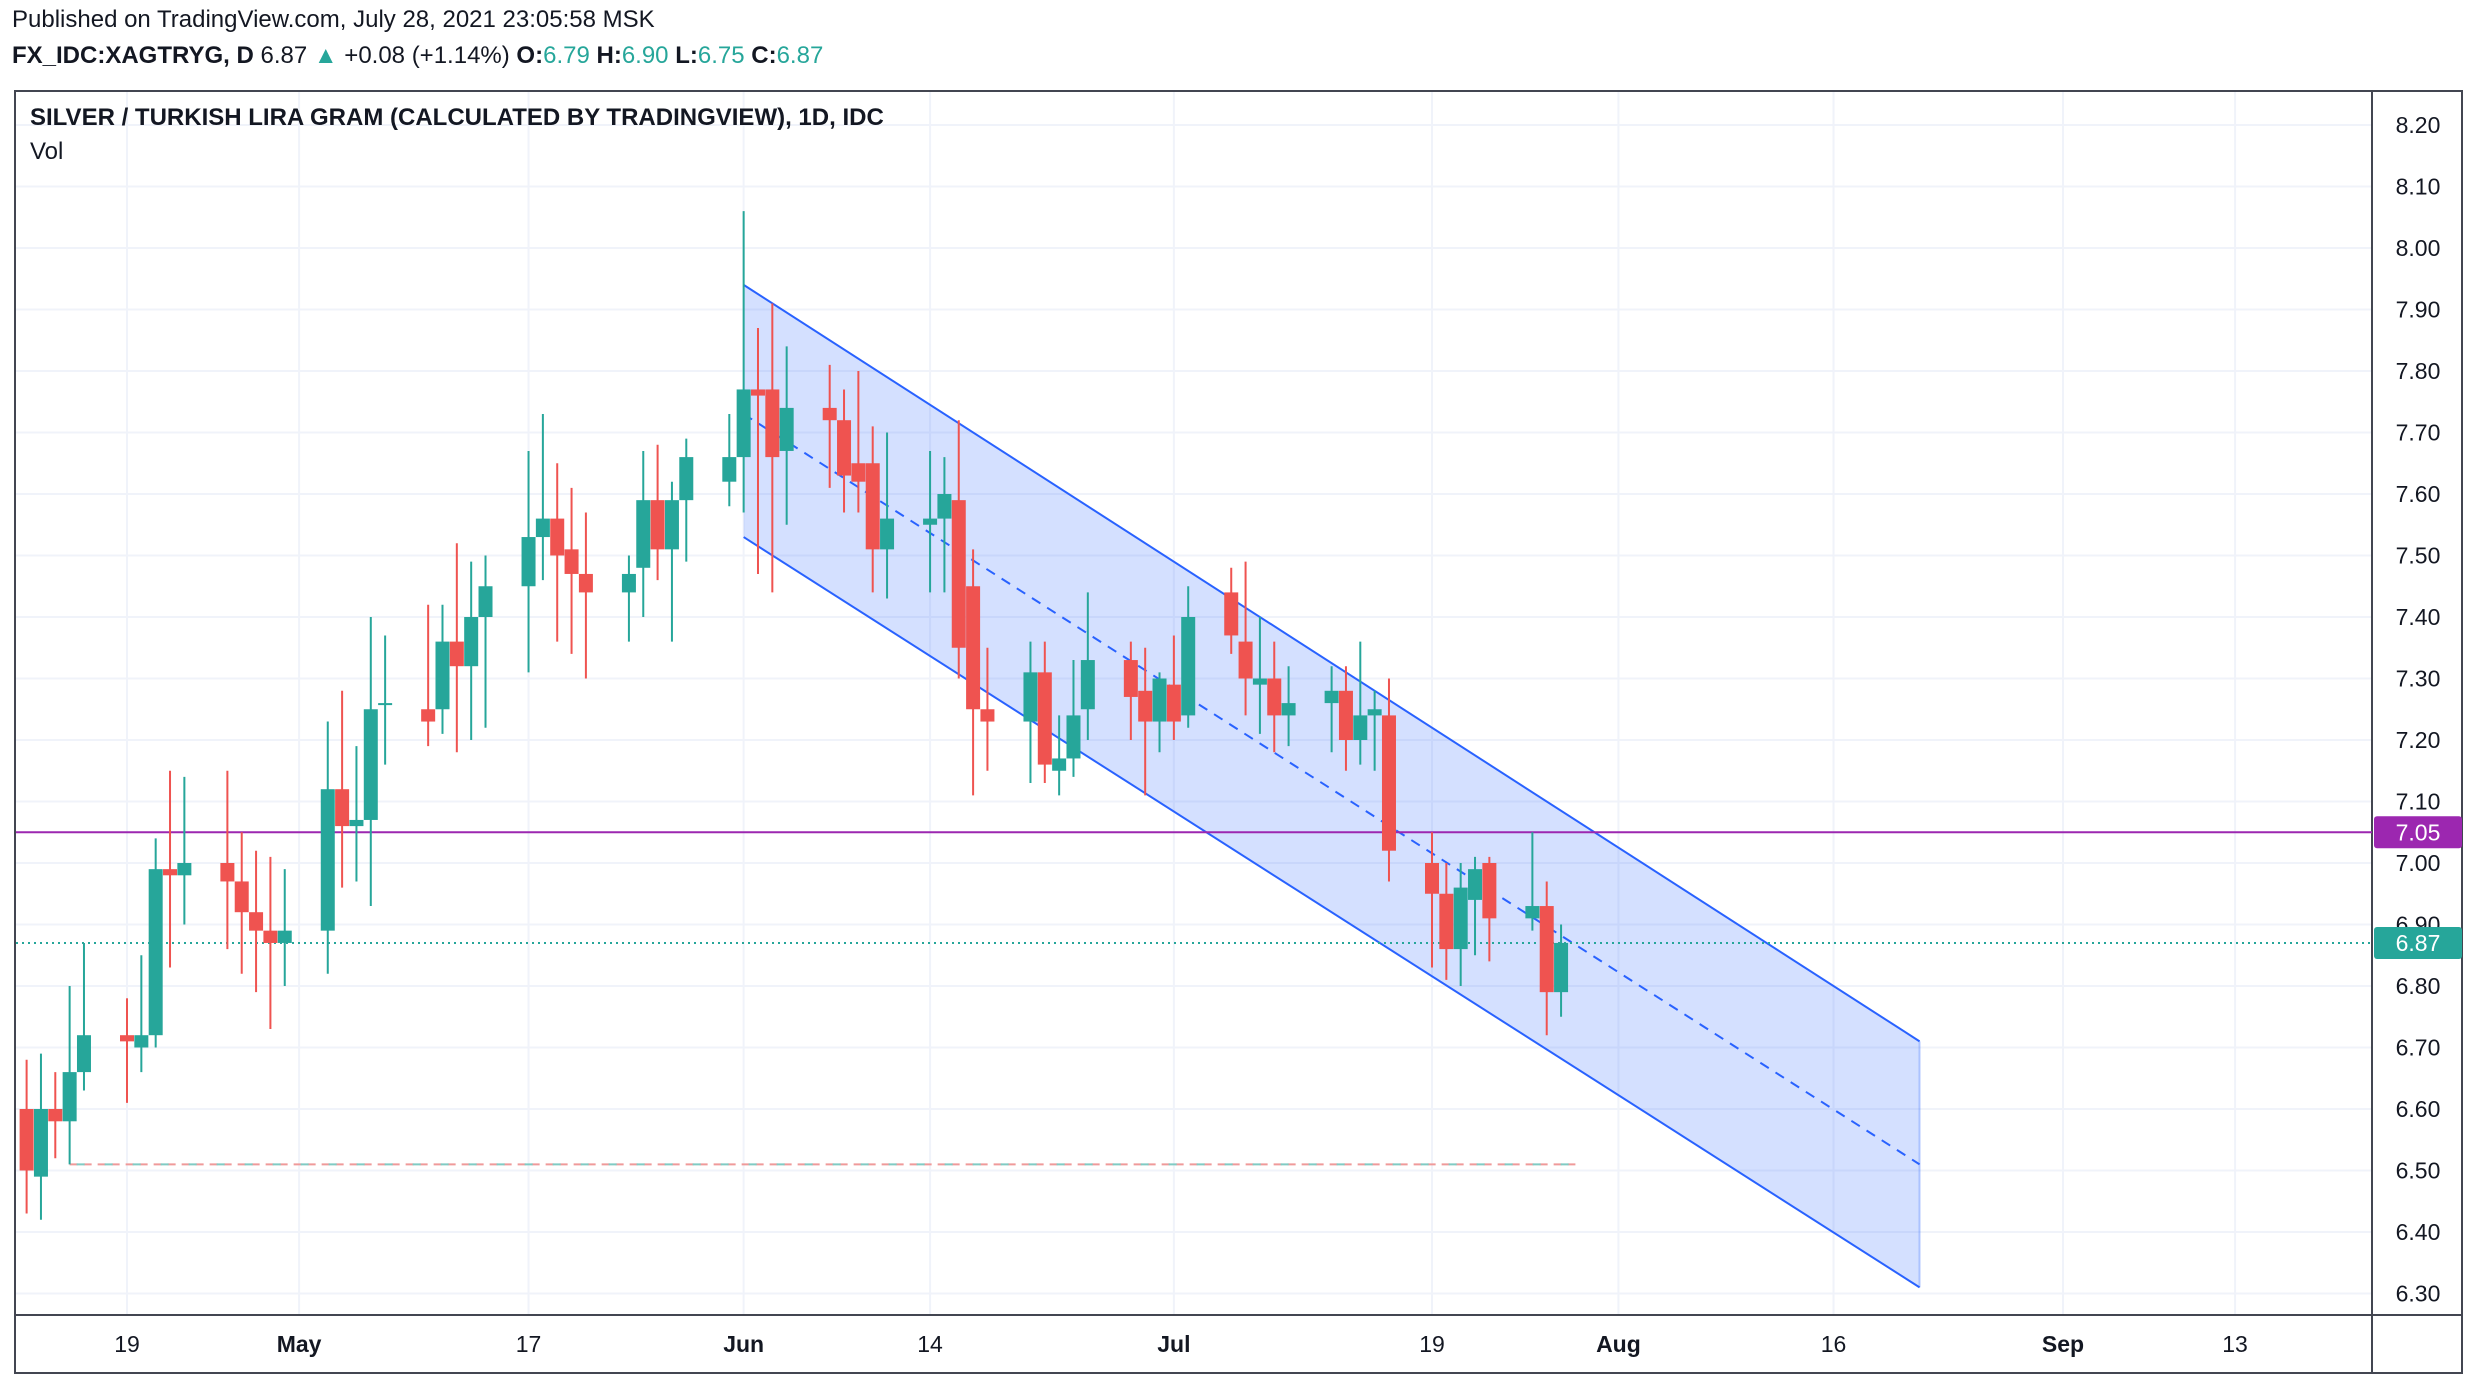 This screenshot has width=2472, height=1386. Describe the element at coordinates (2418, 740) in the screenshot. I see `y-tick-label: 7.20` at that location.